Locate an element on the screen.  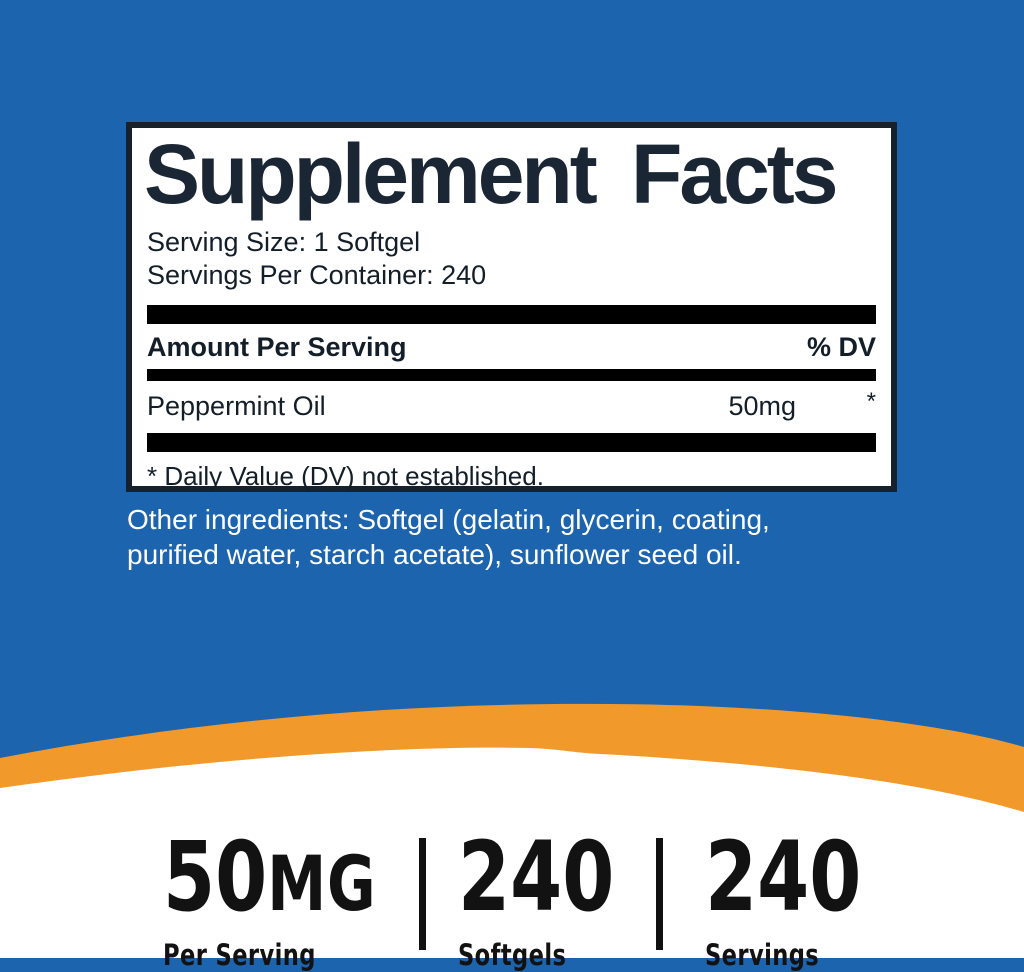
stat-servings: 240 Servings is located at coordinates (783, 900).